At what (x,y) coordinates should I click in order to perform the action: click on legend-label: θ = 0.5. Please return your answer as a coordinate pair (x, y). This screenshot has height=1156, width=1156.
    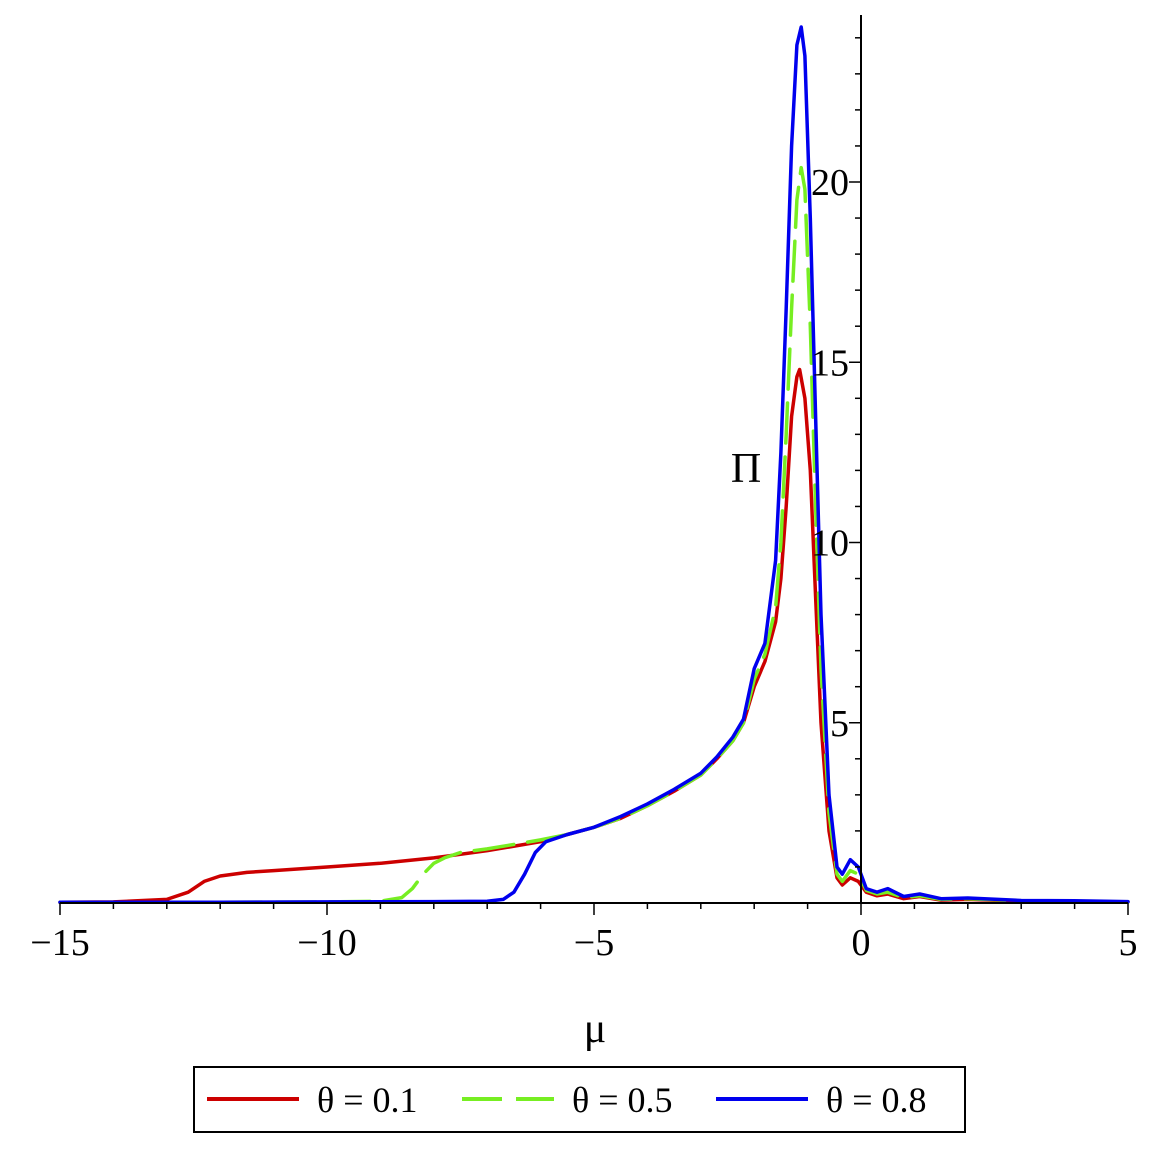
    Looking at the image, I should click on (622, 1100).